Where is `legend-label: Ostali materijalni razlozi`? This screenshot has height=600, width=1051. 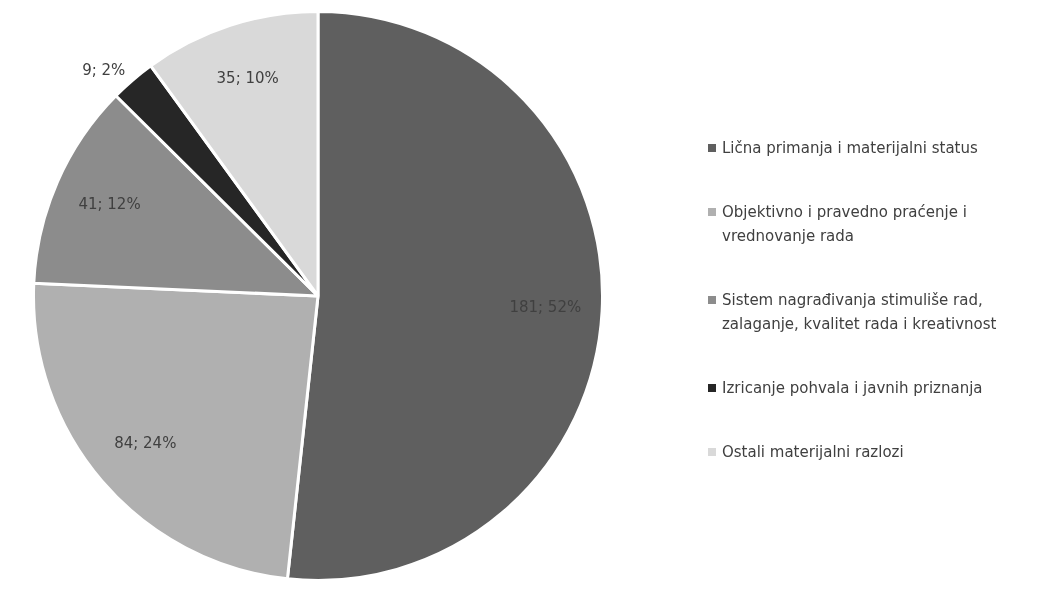
legend-label: Ostali materijalni razlozi is located at coordinates (813, 452).